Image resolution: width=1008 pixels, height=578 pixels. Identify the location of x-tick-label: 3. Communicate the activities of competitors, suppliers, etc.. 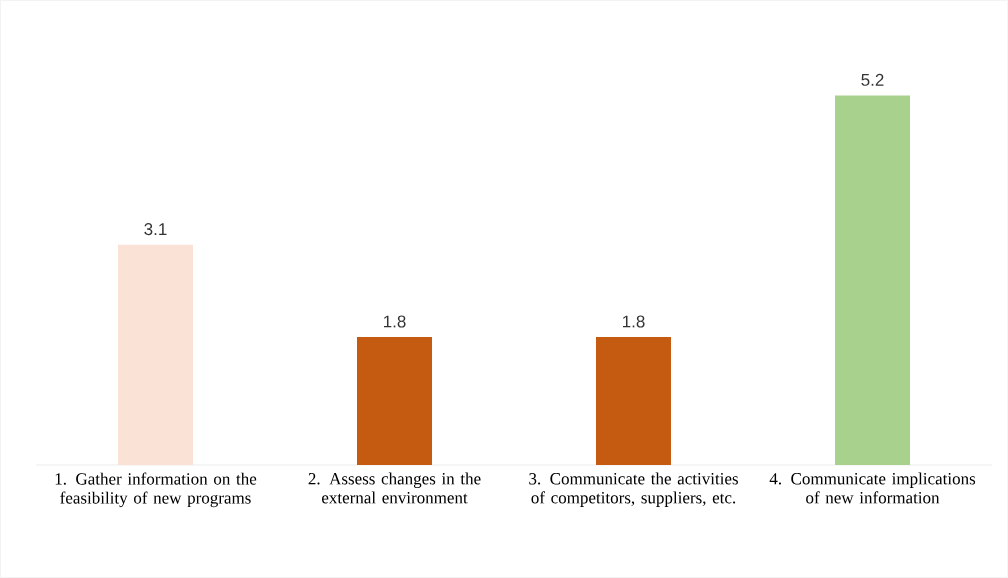
(633, 489).